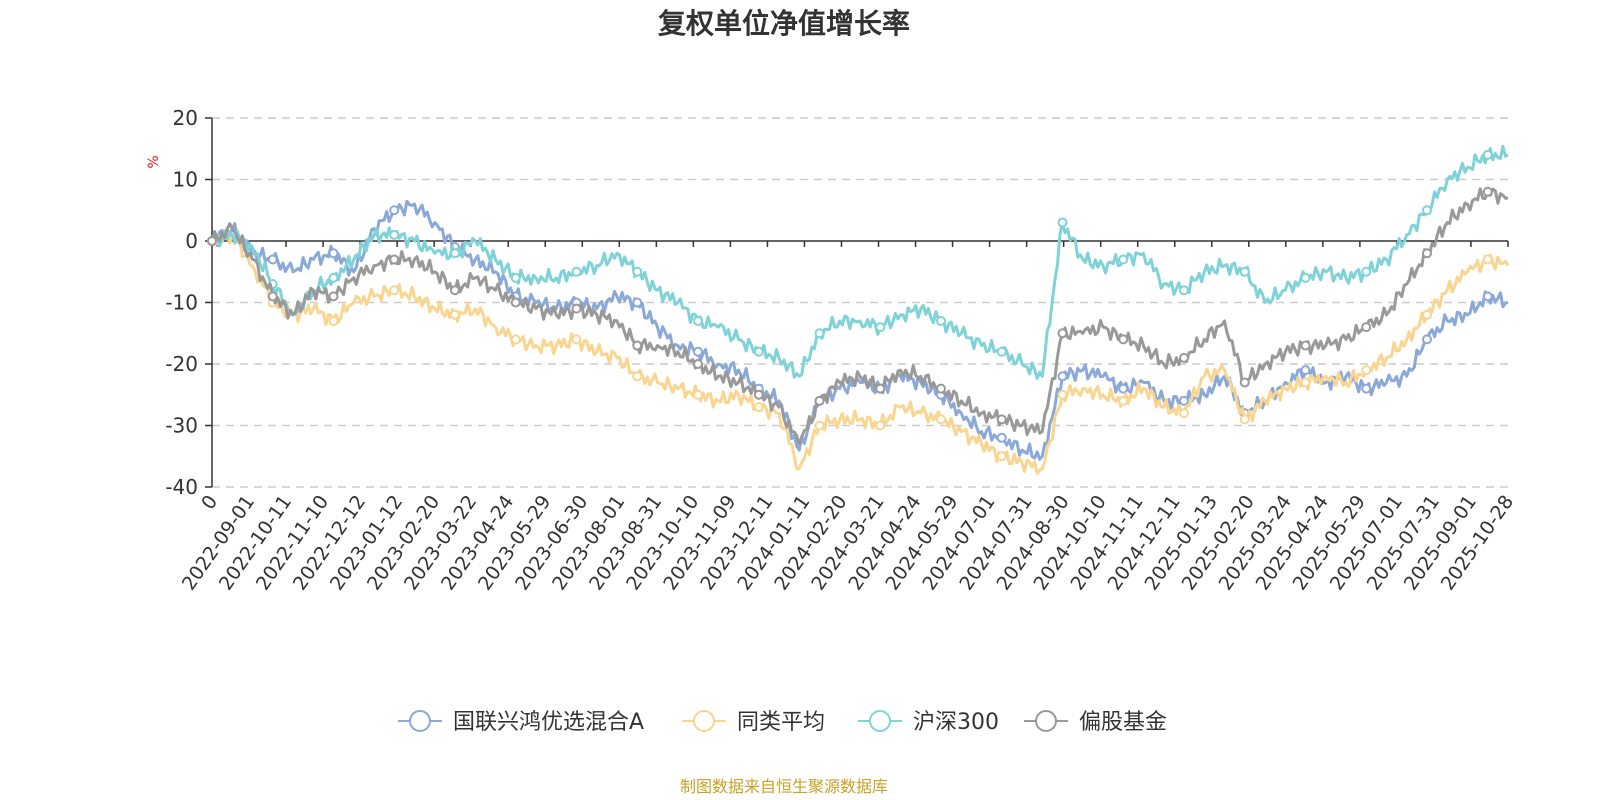 Image resolution: width=1600 pixels, height=800 pixels. Describe the element at coordinates (784, 23) in the screenshot. I see `chart-title: 复权单位净值增长率` at that location.